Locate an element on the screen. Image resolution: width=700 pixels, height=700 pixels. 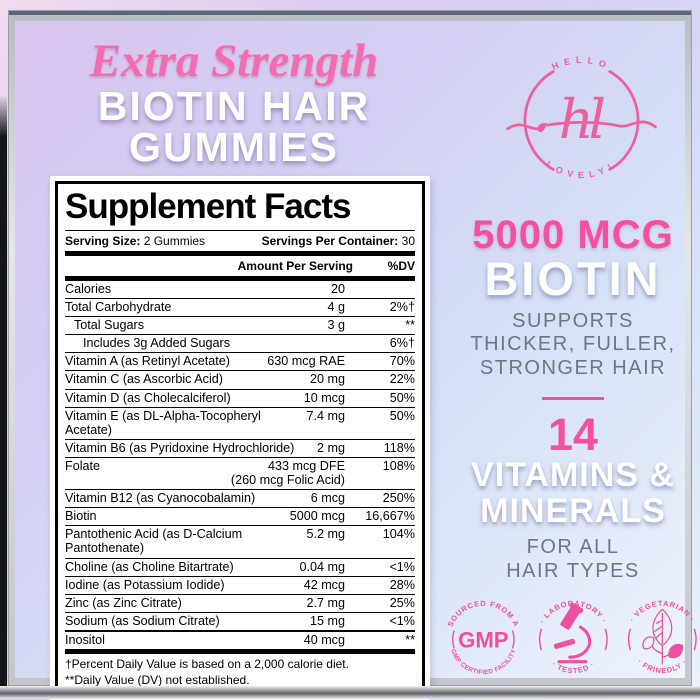
supplement-facts-title: Supplement Facts is located at coordinates (240, 208).